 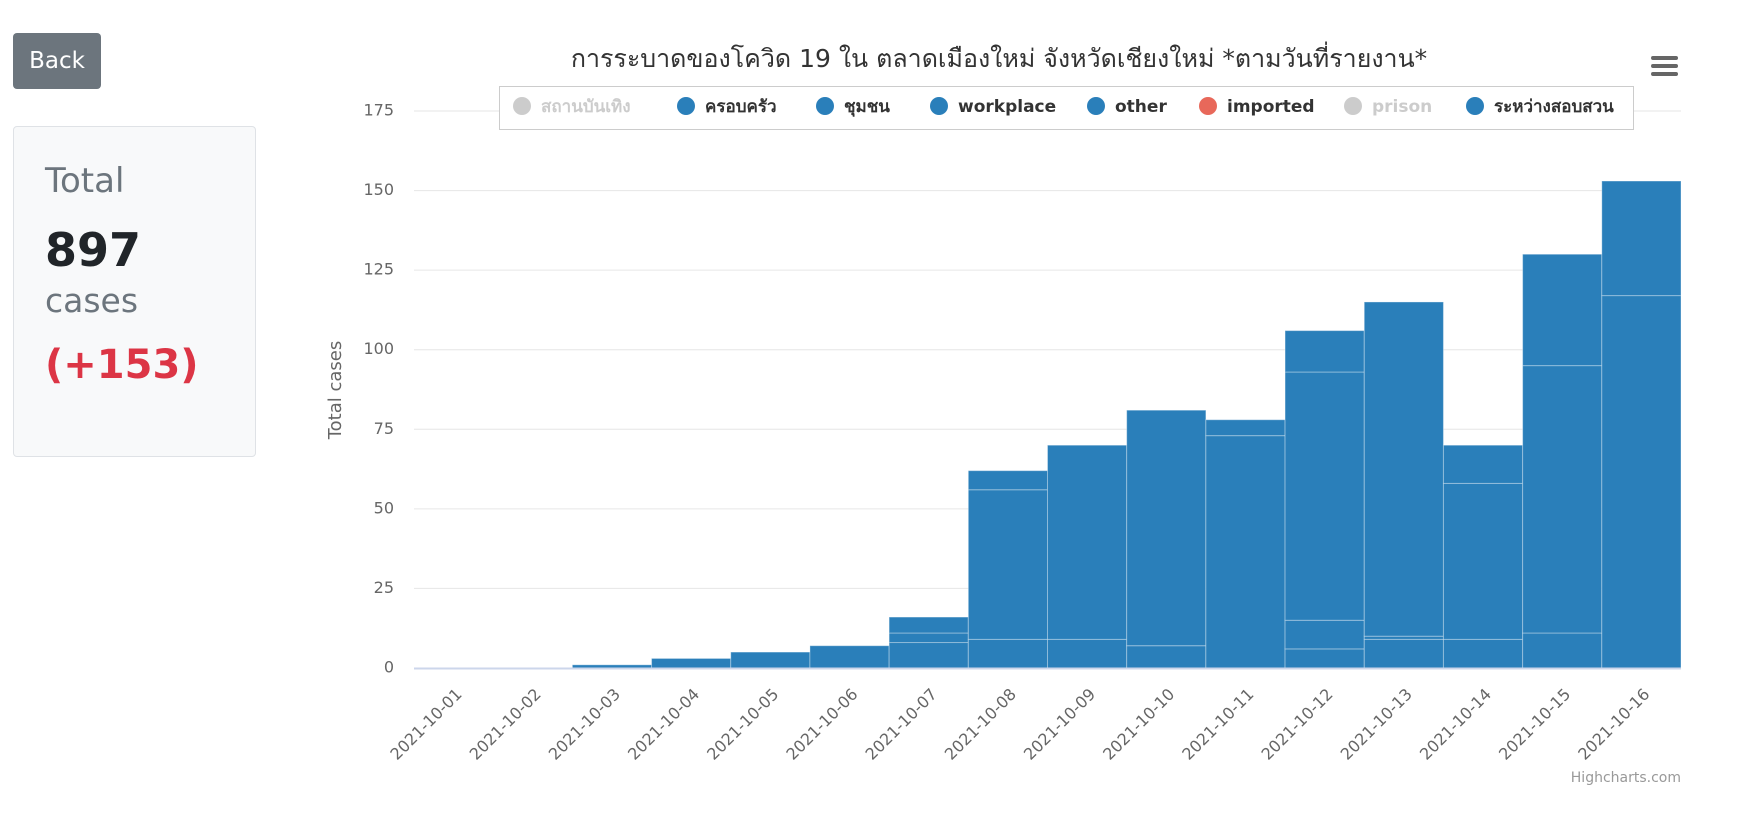 What do you see at coordinates (378, 269) in the screenshot?
I see `y-tick-label: 125` at bounding box center [378, 269].